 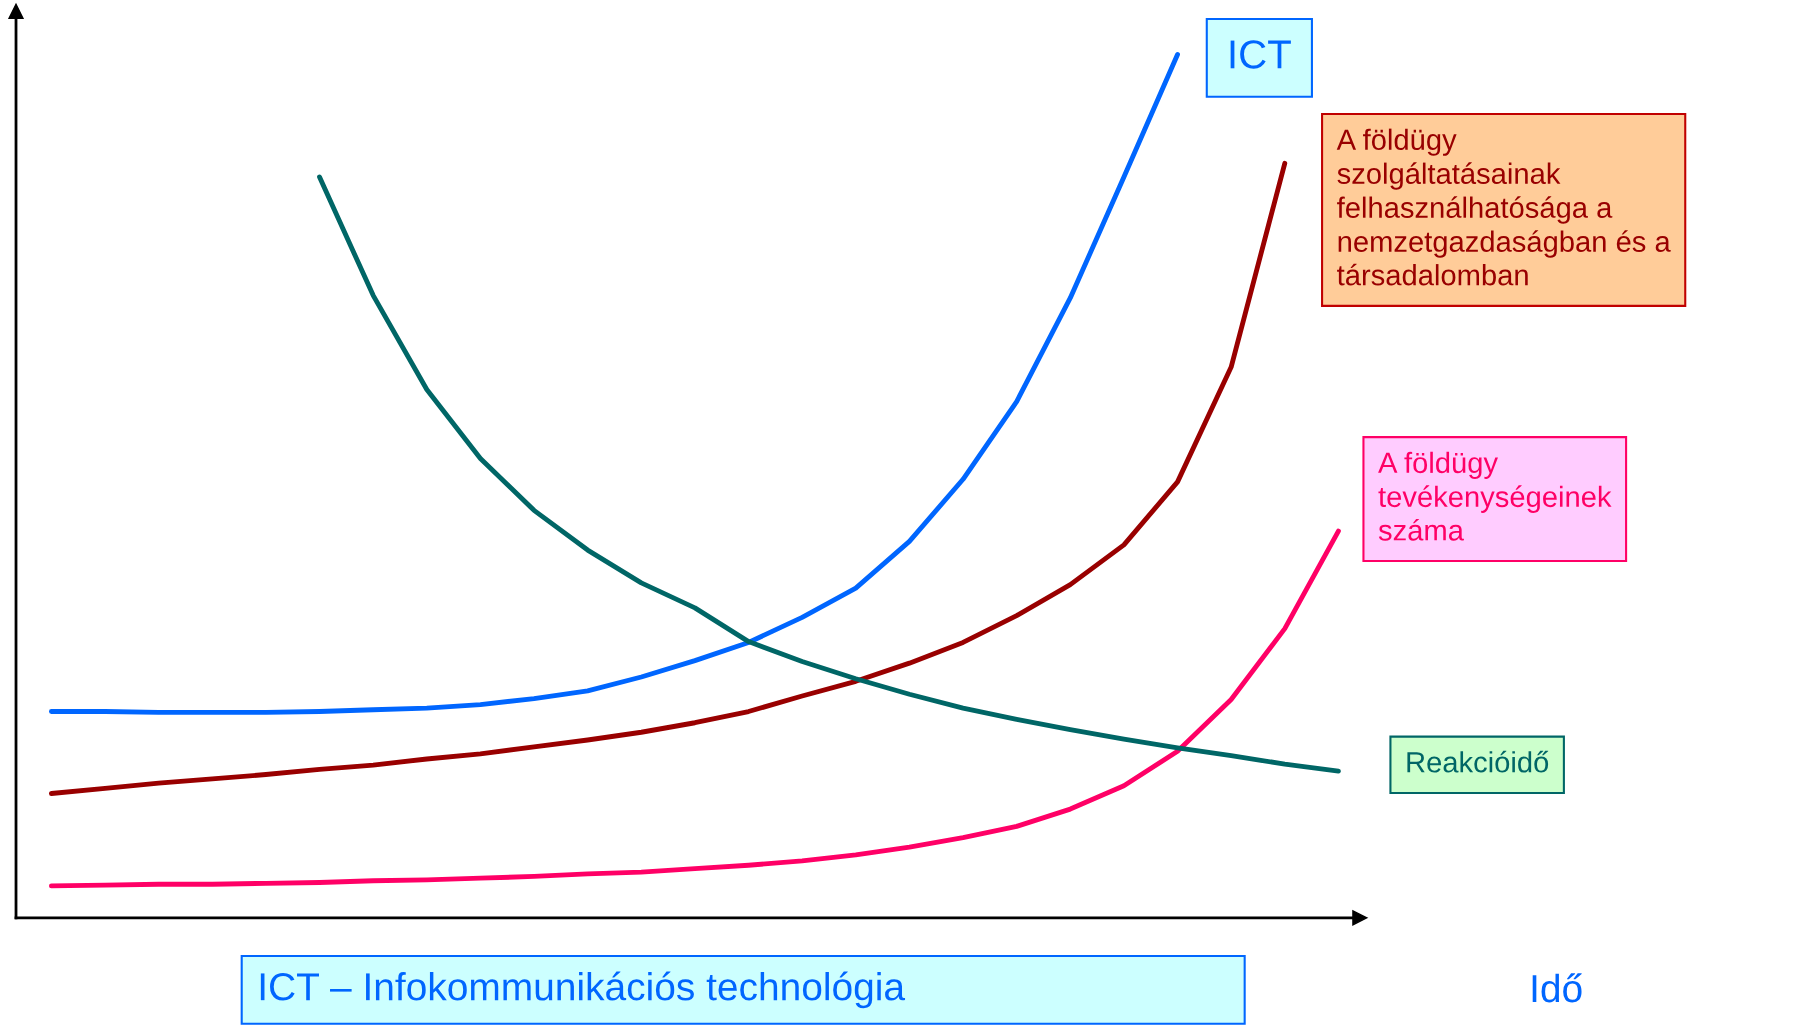 I want to click on series-label: ICT, so click(x=1260, y=54).